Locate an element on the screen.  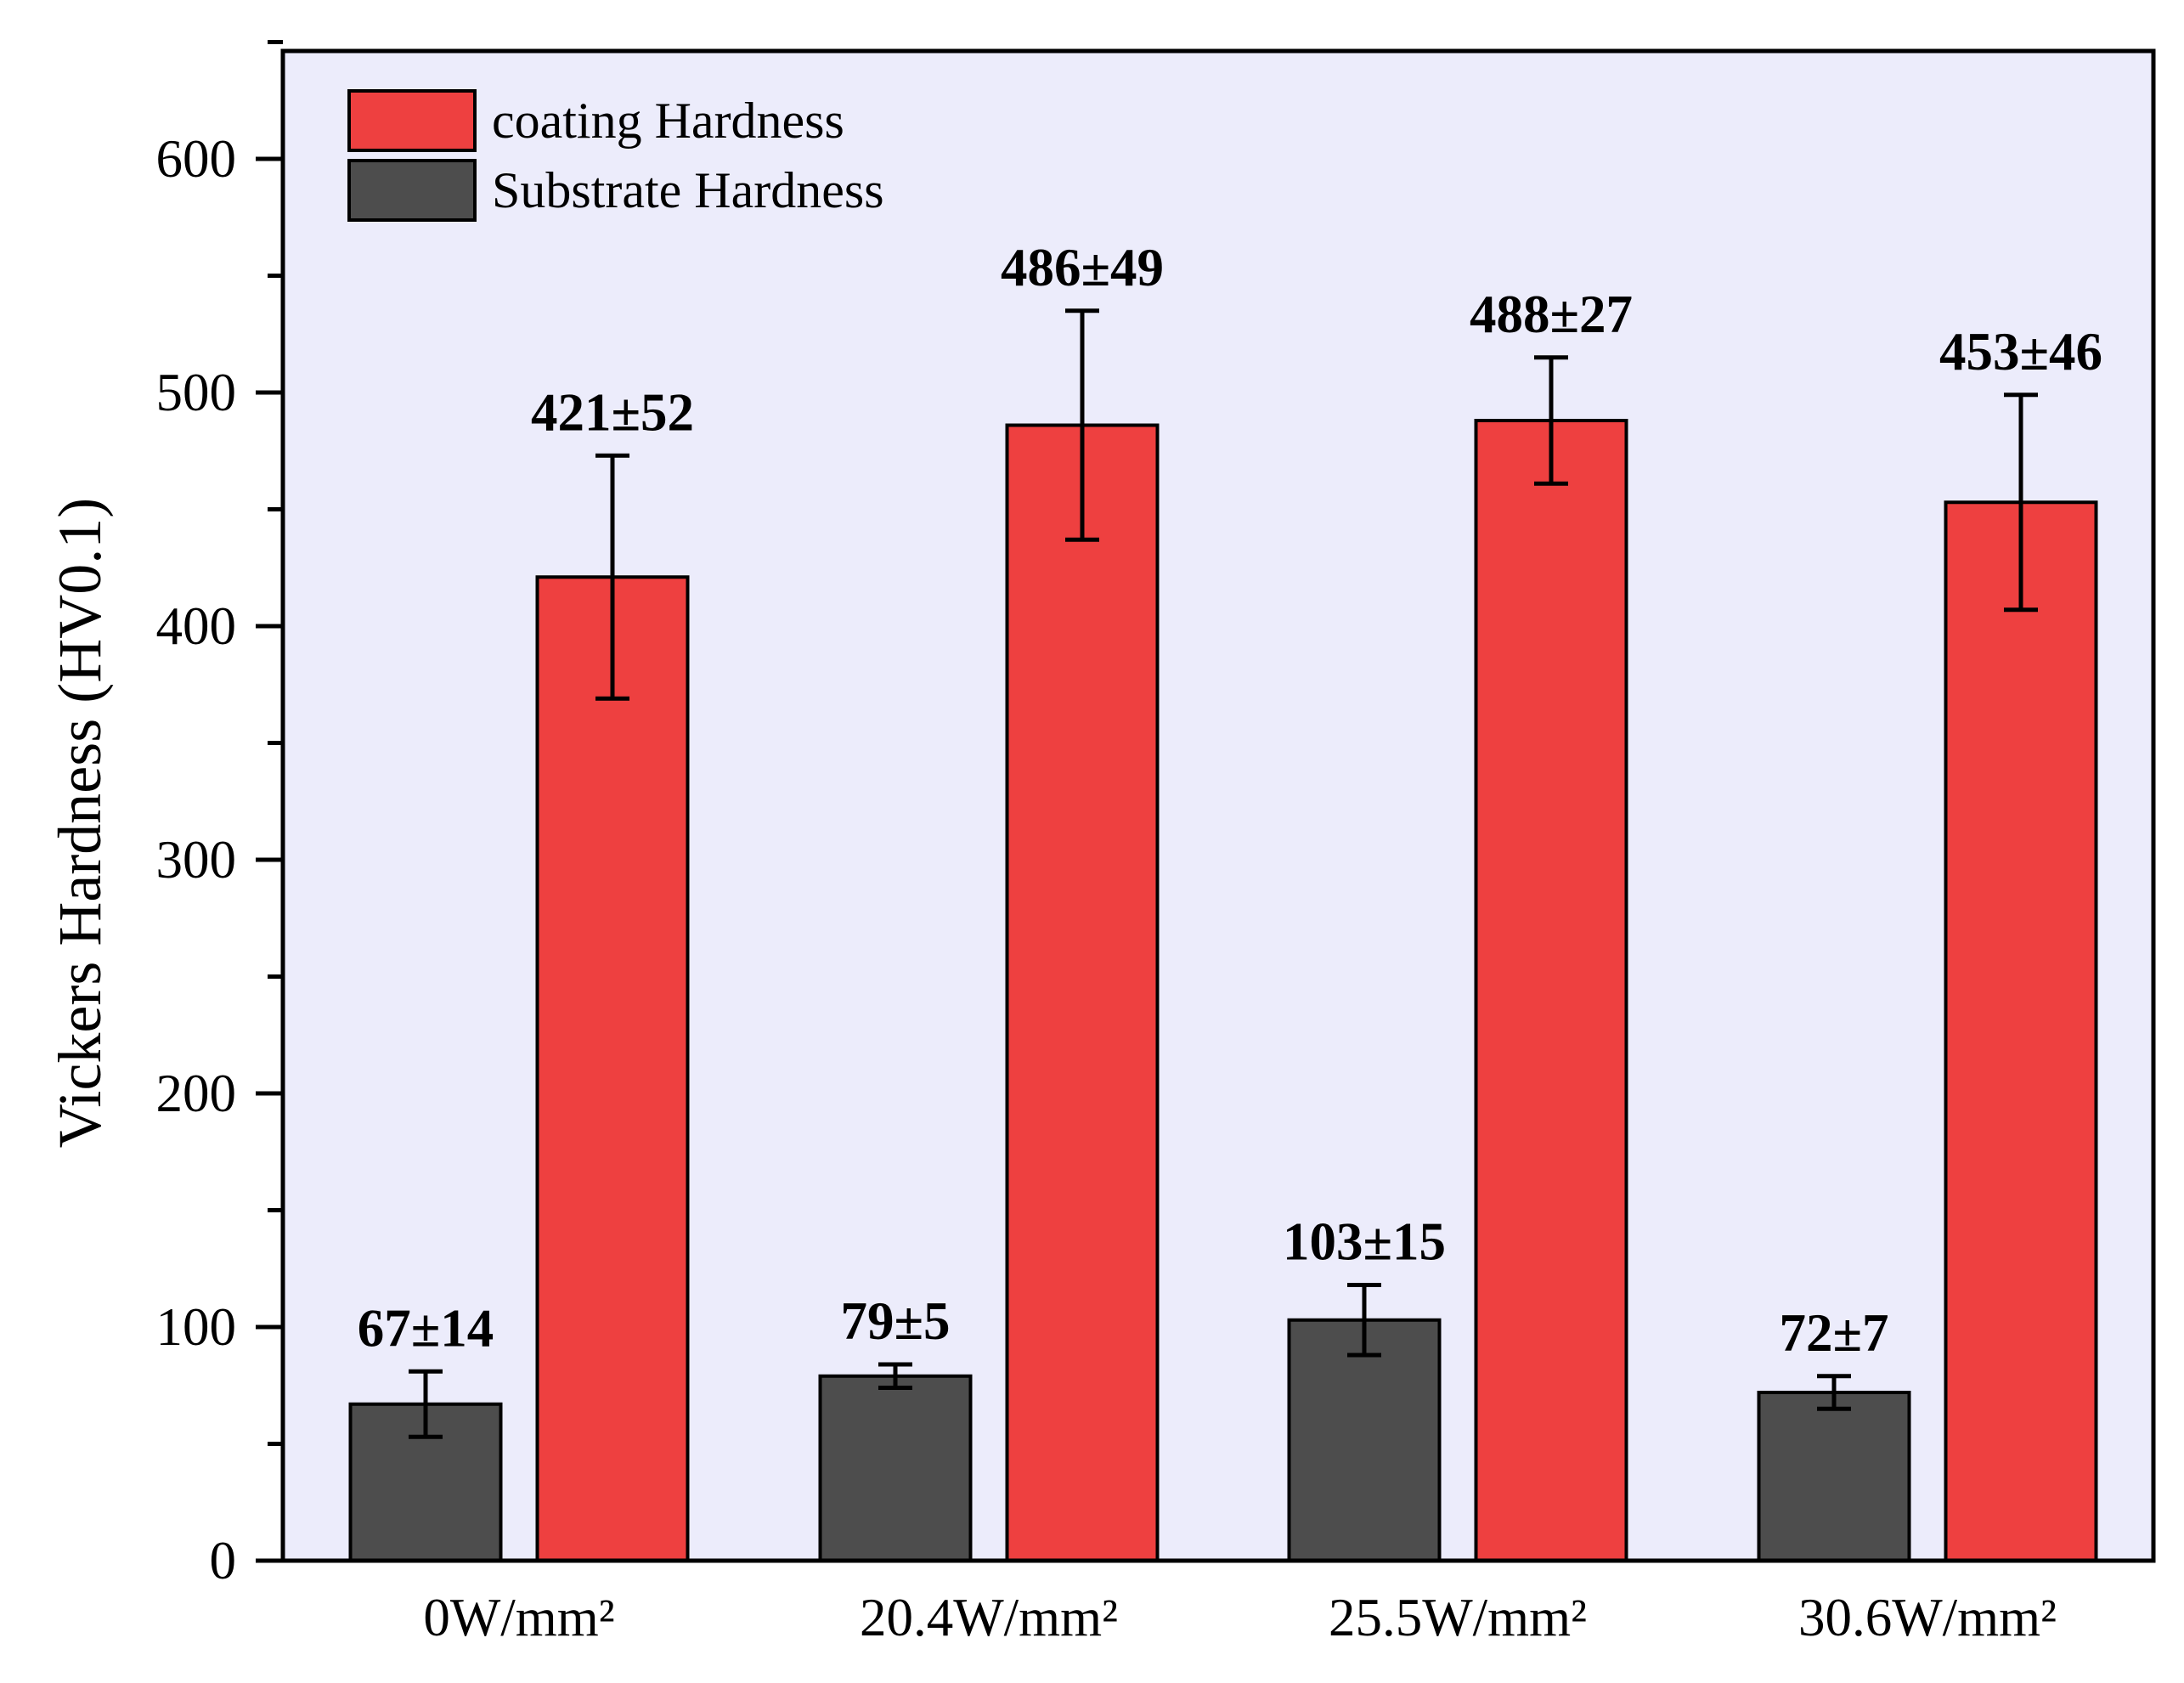
x-category-label: 20.4W/mm² is located at coordinates (989, 1617).